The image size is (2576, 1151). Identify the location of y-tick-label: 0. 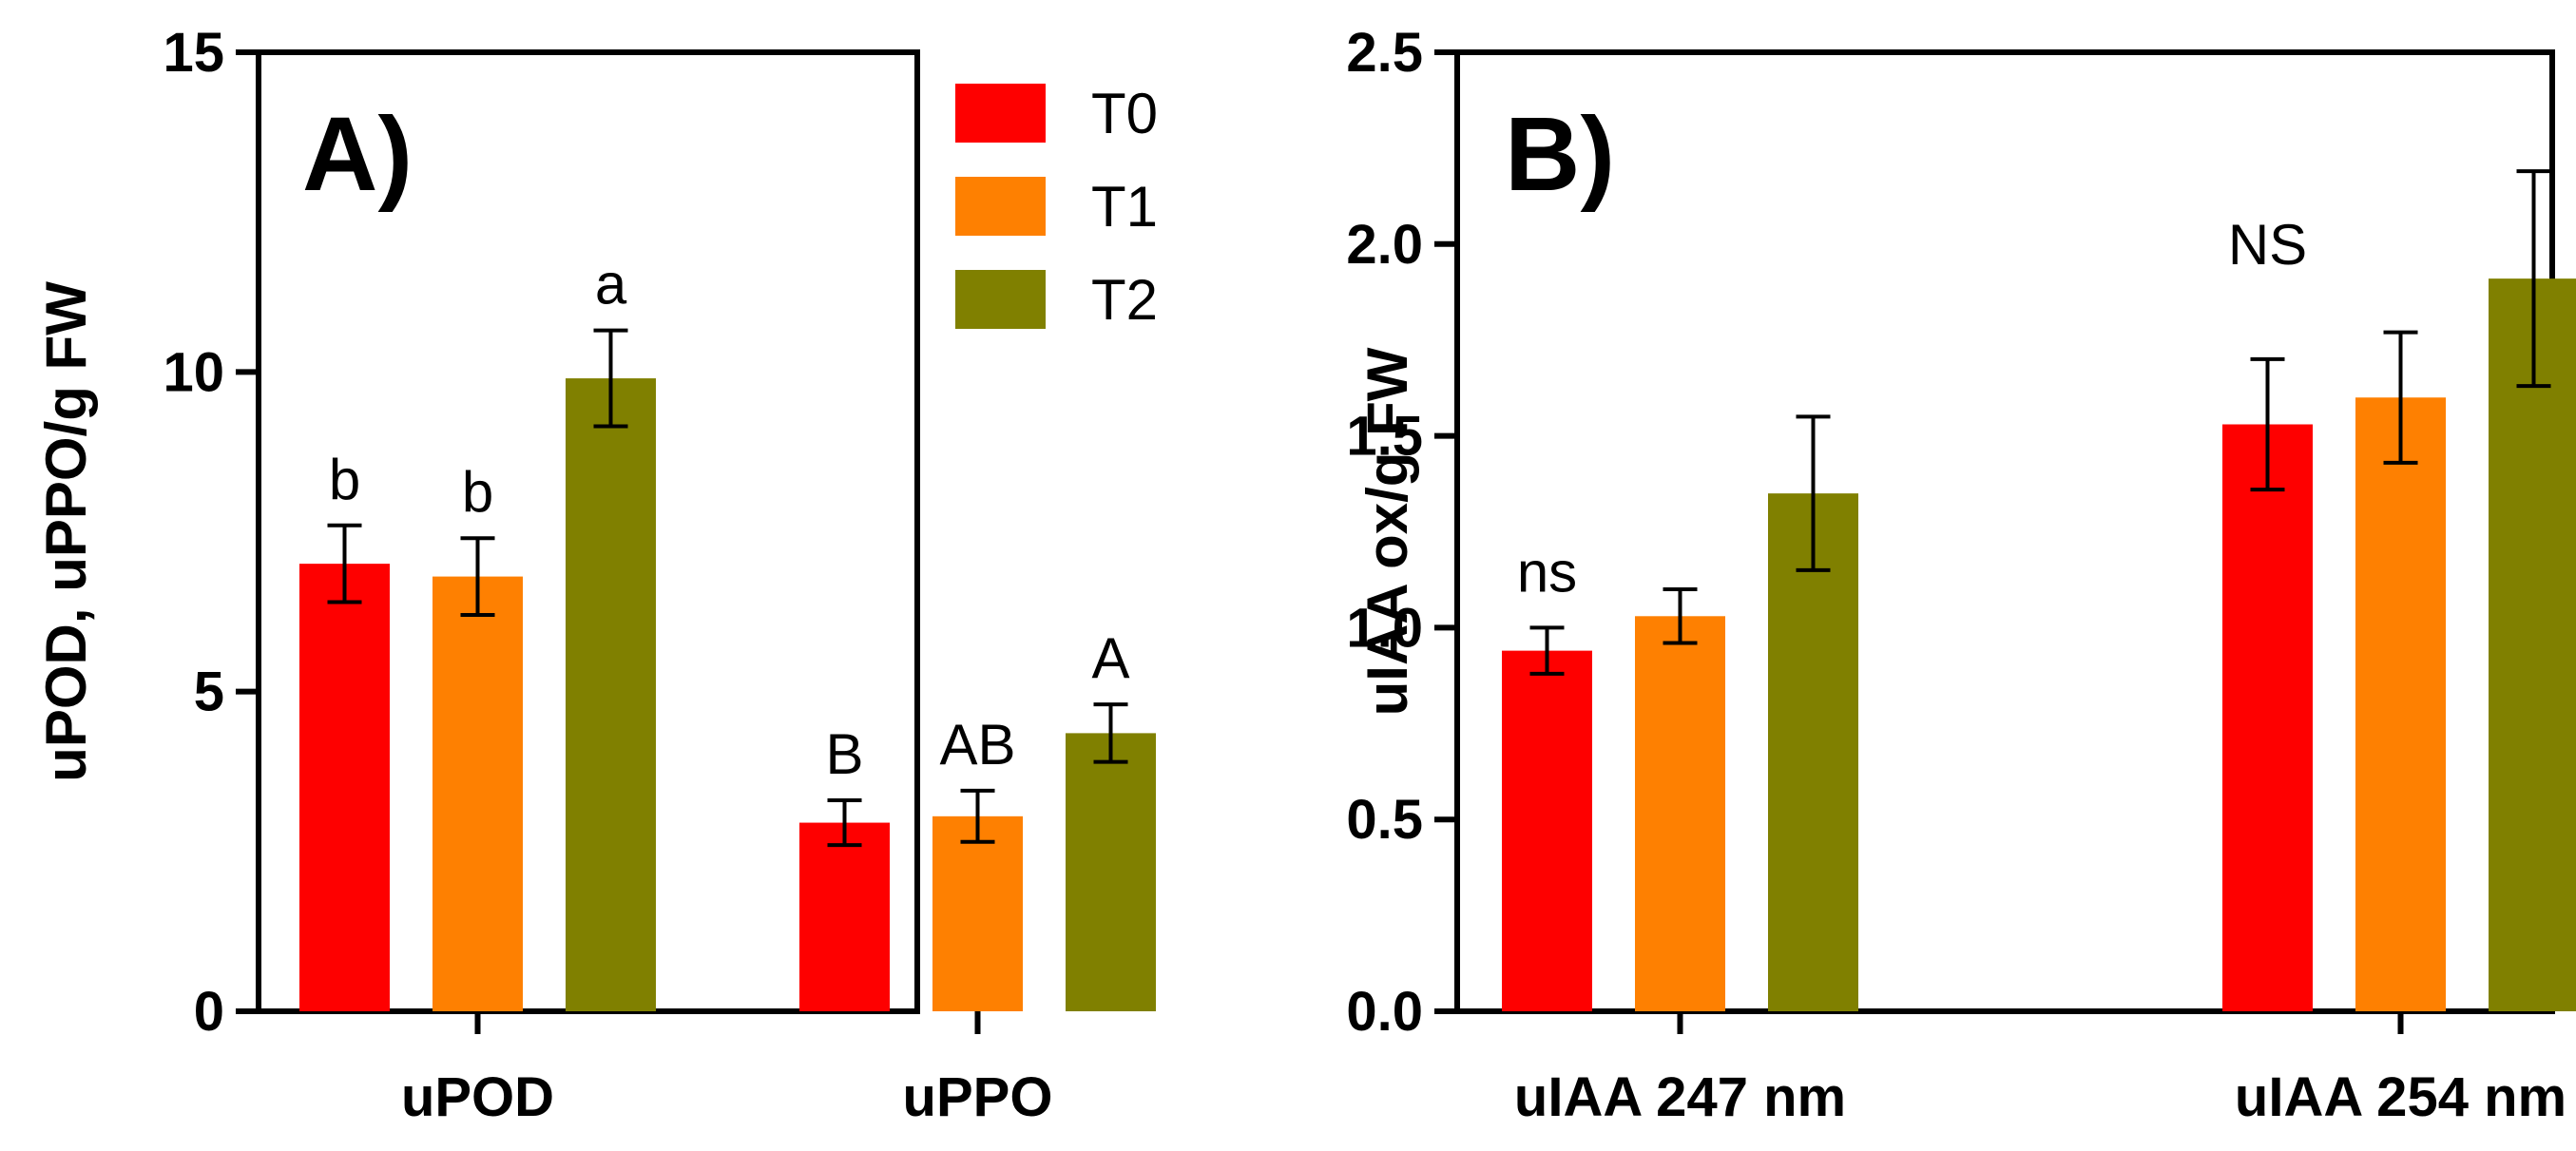
(209, 1012).